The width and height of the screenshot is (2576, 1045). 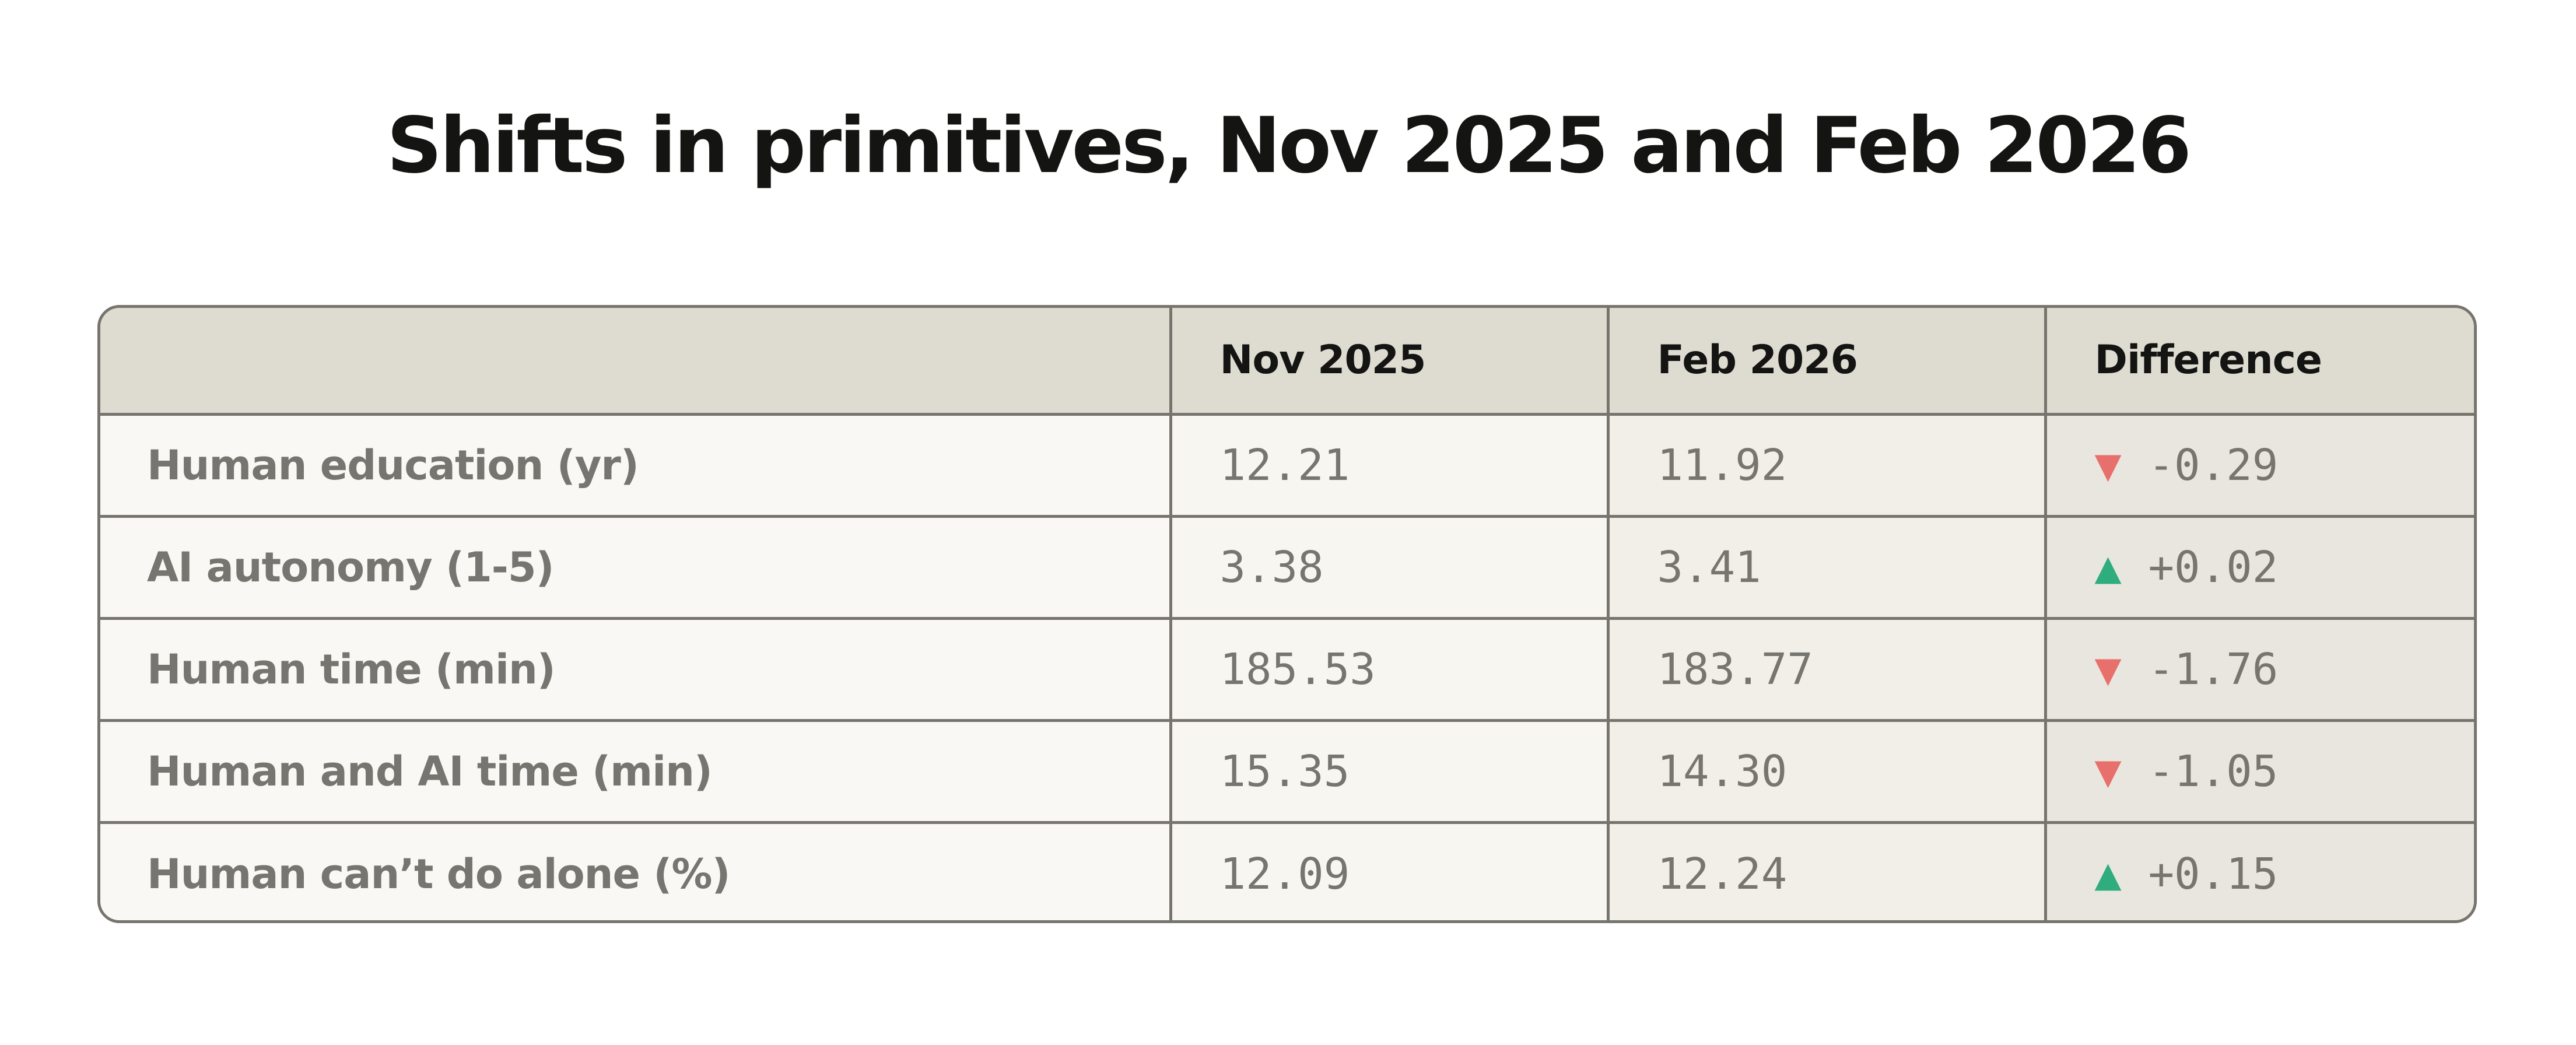 What do you see at coordinates (636, 362) in the screenshot?
I see `column-header-metric` at bounding box center [636, 362].